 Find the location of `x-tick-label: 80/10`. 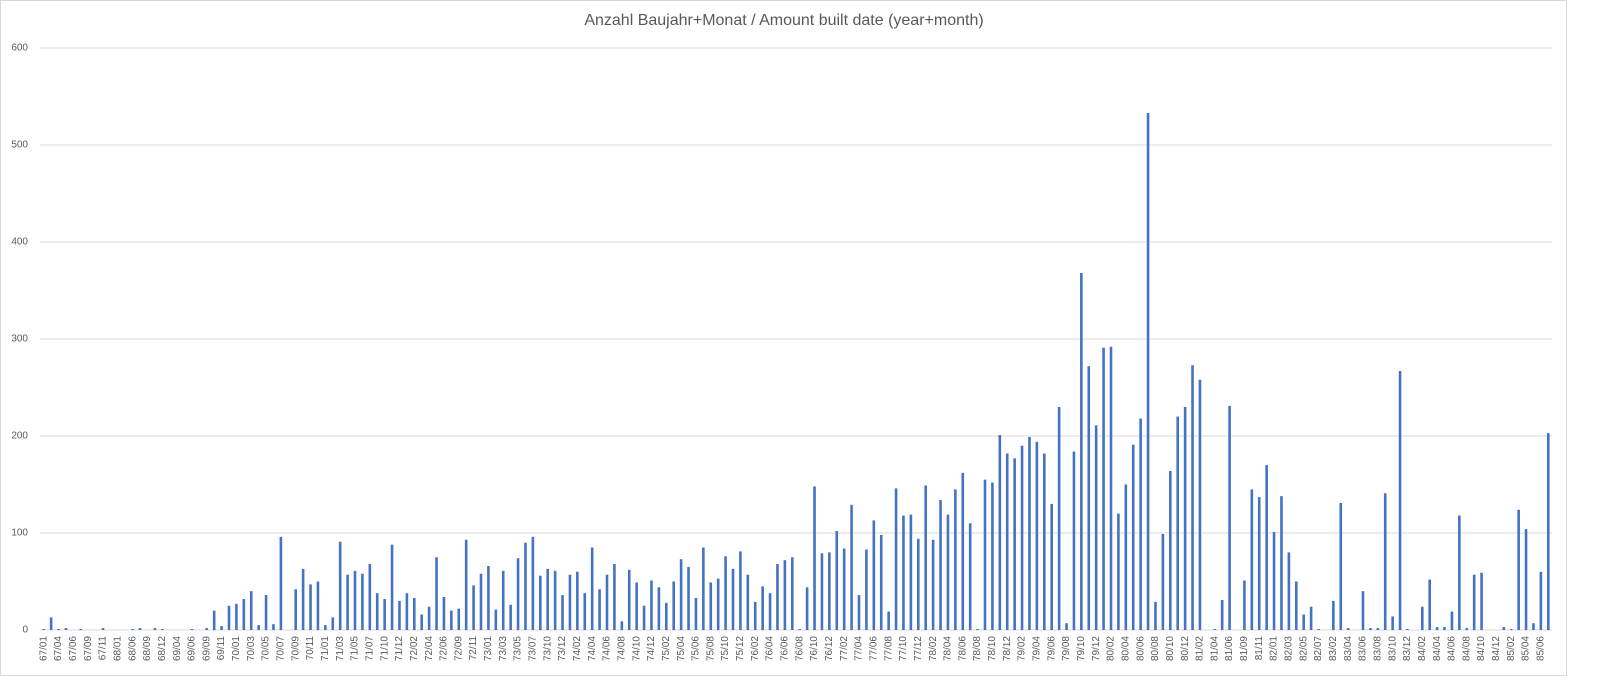

x-tick-label: 80/10 is located at coordinates (1170, 648).